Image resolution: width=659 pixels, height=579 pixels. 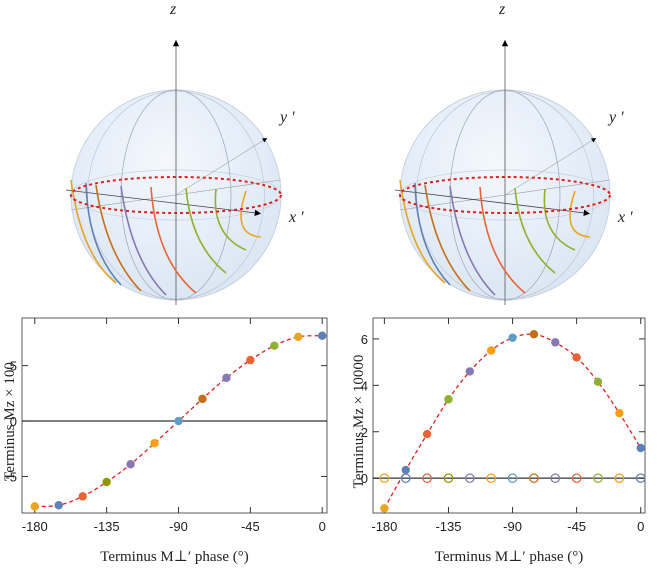 I want to click on plot-frame, so click(x=509, y=415).